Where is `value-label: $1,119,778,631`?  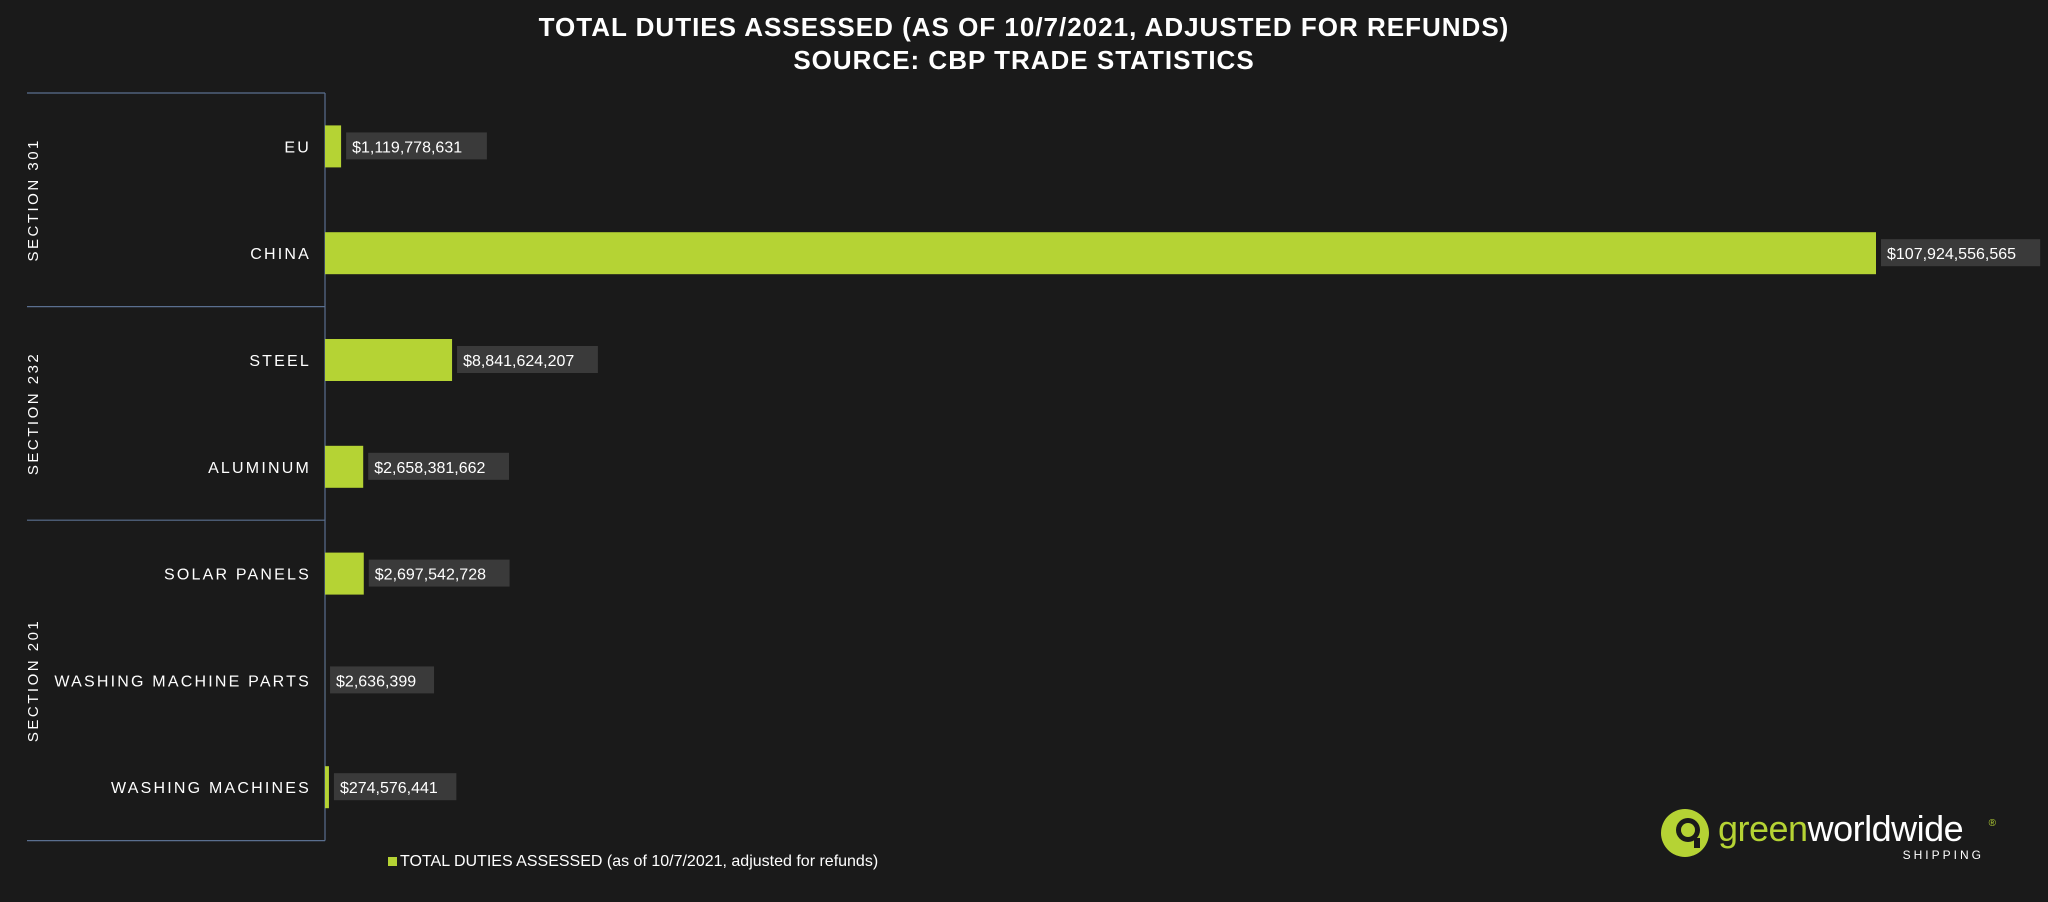 value-label: $1,119,778,631 is located at coordinates (407, 147).